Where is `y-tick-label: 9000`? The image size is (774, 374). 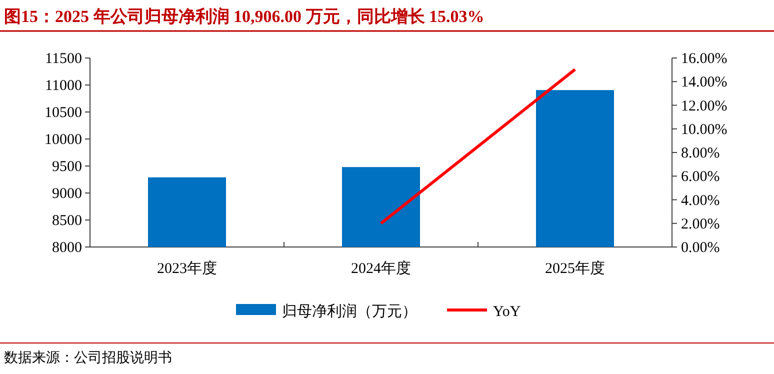 y-tick-label: 9000 is located at coordinates (67, 194).